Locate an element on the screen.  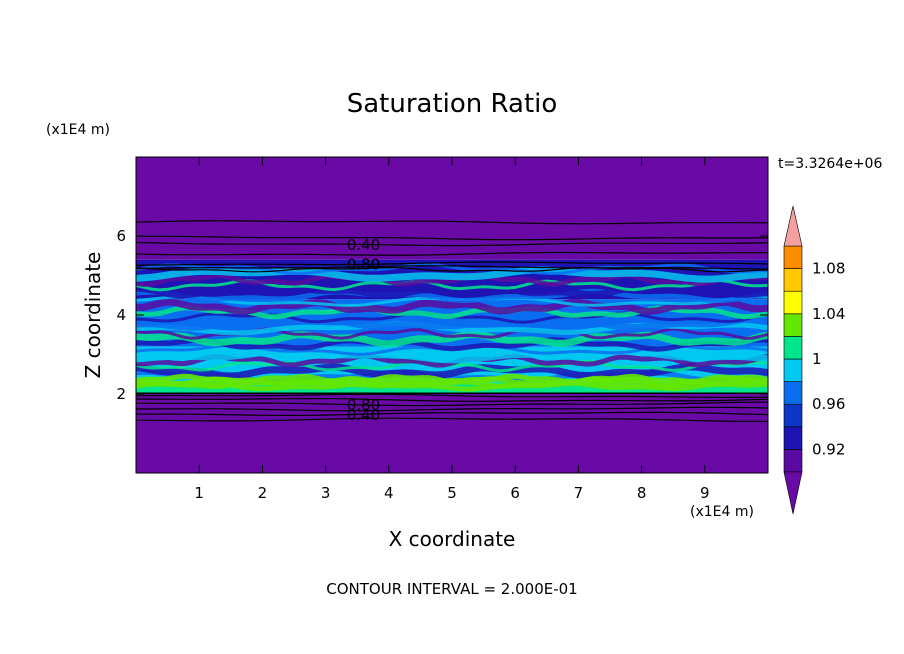
colorbar-tick-label: 0.92 is located at coordinates (828, 449).